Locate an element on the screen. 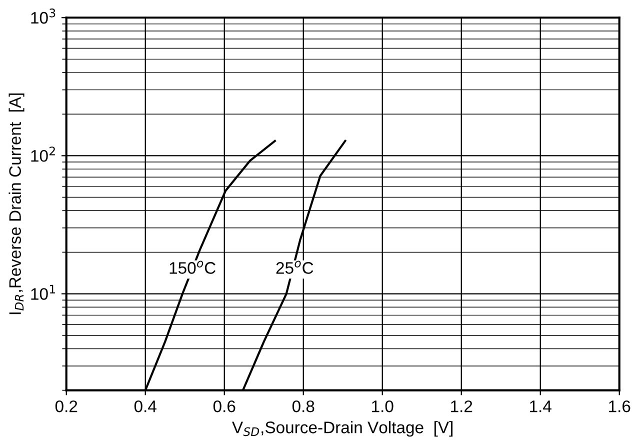 The image size is (632, 441). x-tick-label: 1.4 is located at coordinates (541, 406).